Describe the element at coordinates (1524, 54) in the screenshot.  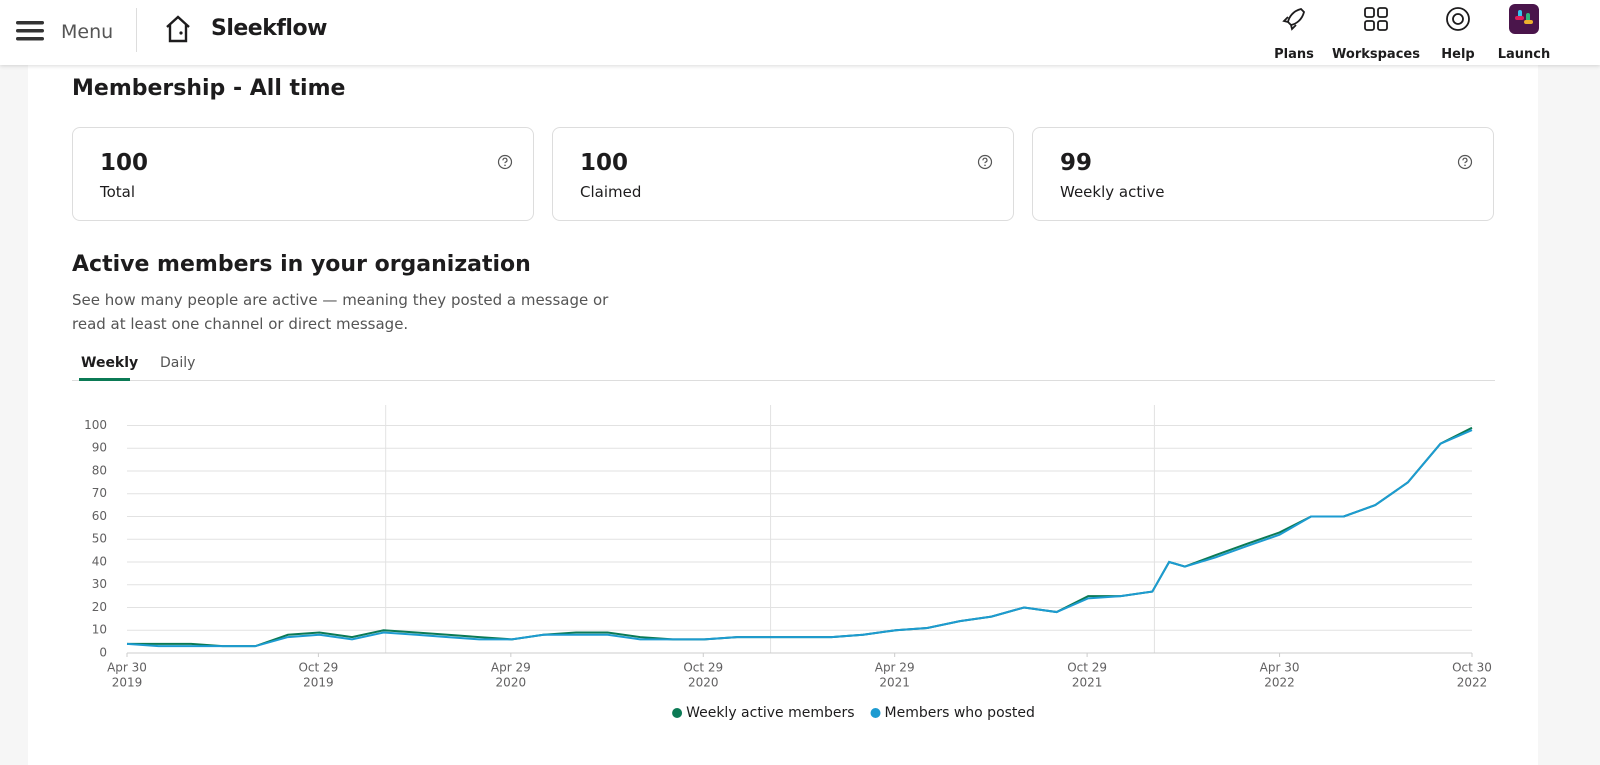
I see `nav-item: Launch` at that location.